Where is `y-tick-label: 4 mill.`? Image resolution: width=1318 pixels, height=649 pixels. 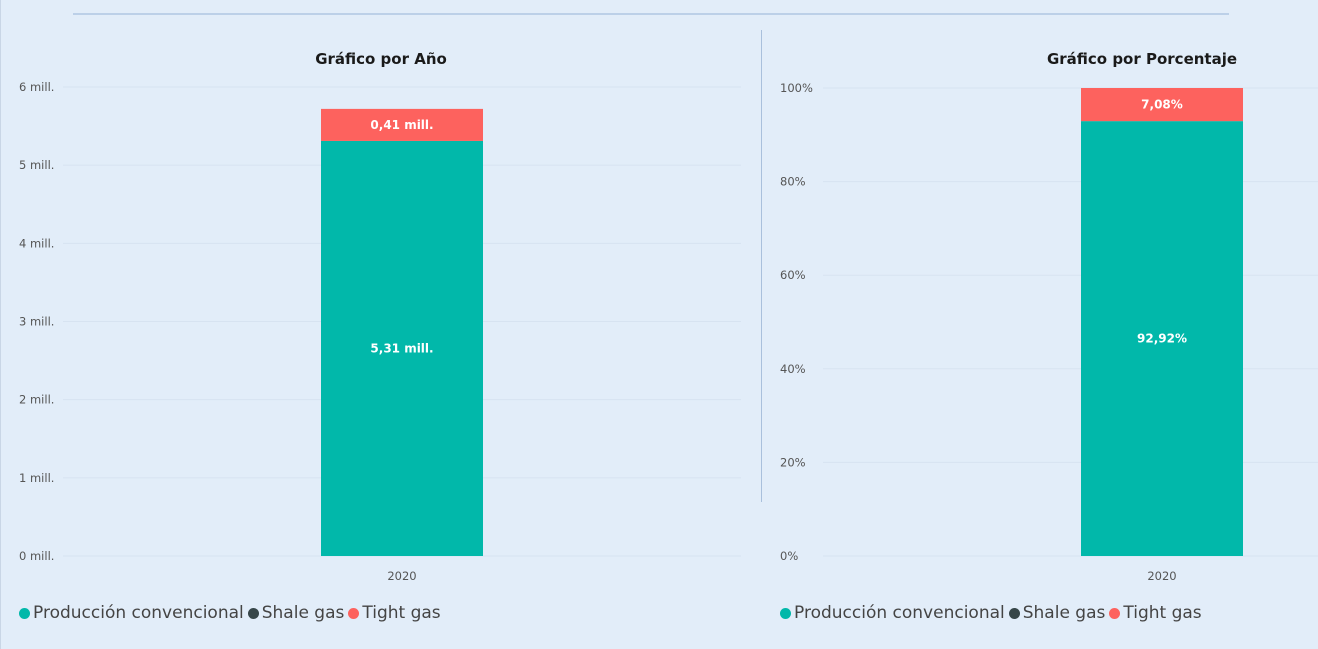
y-tick-label: 4 mill. is located at coordinates (36, 243).